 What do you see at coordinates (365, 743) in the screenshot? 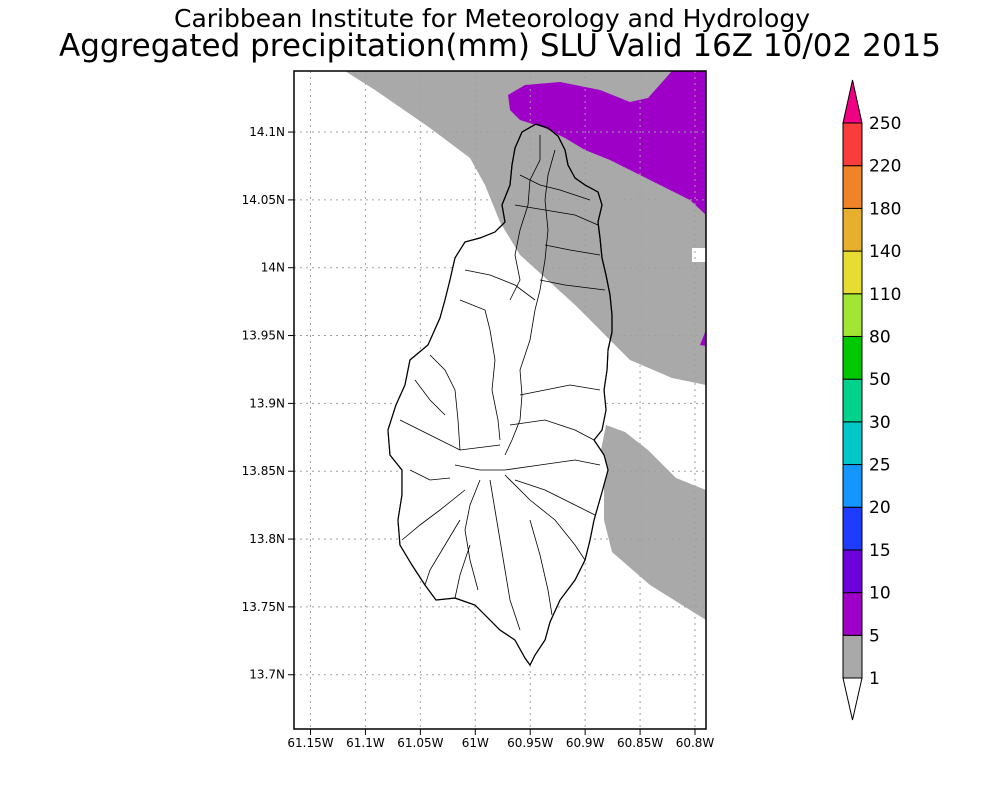
I see `x-tick-label: 61.1W` at bounding box center [365, 743].